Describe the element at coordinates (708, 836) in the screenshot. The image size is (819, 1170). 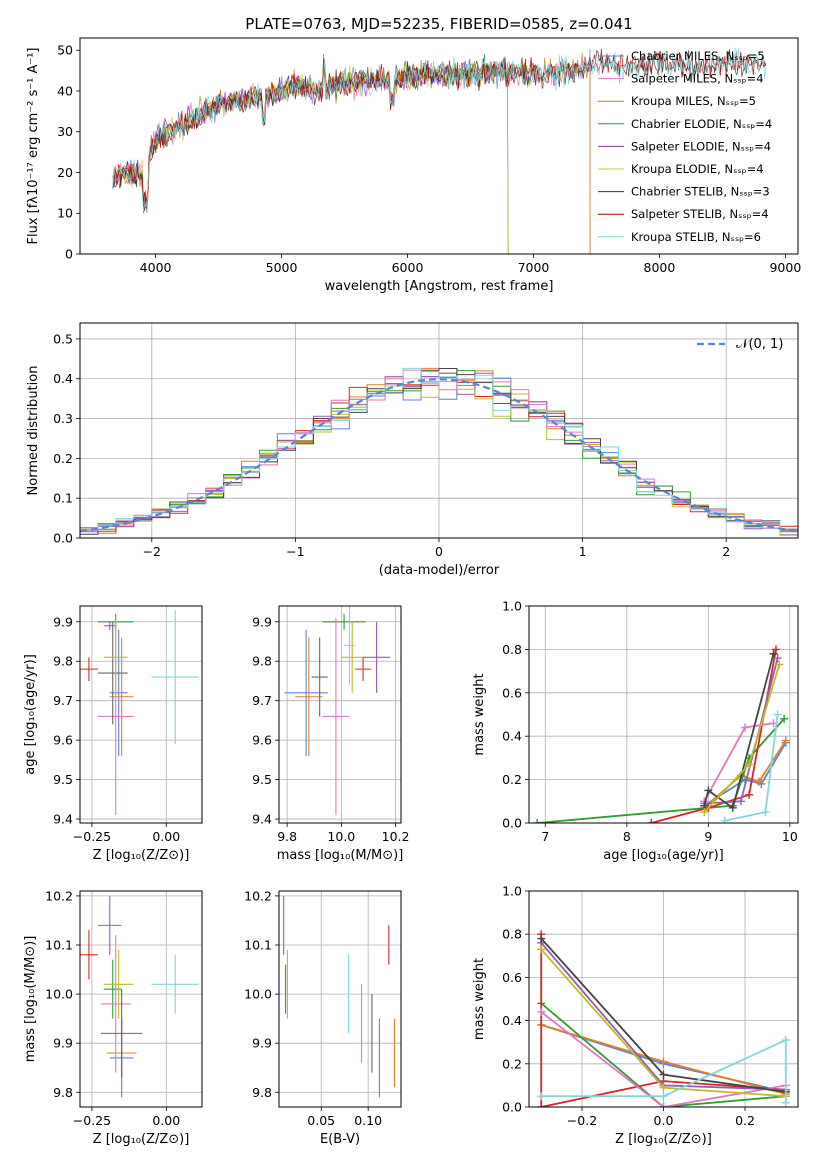
I see `x-tick-label: 9` at that location.